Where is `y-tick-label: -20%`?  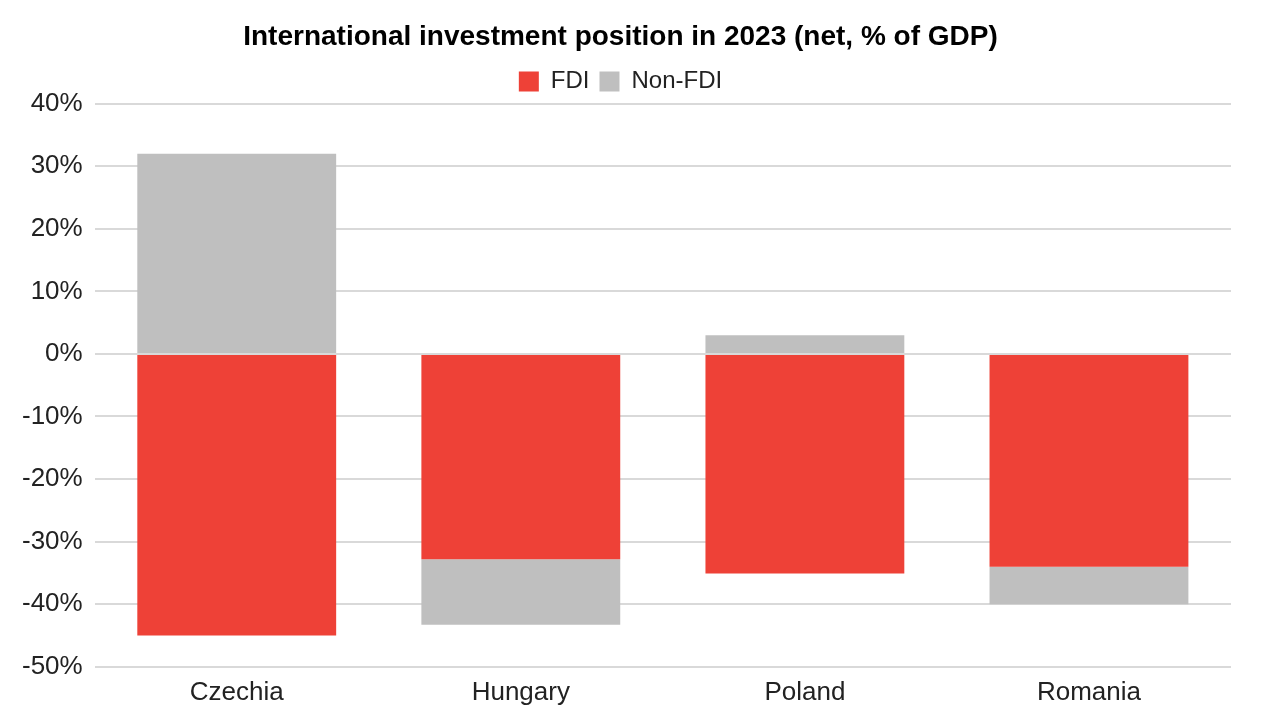
y-tick-label: -20% is located at coordinates (52, 477).